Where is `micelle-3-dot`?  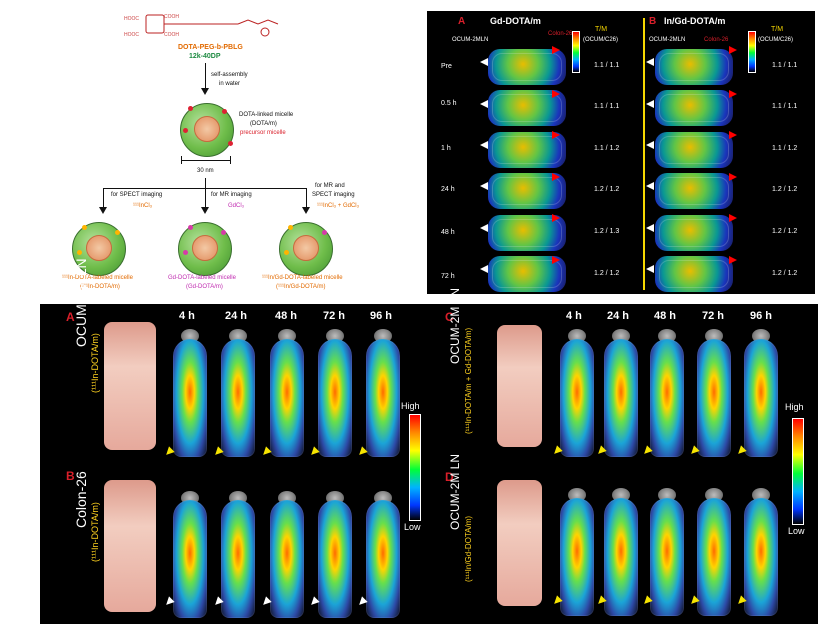 micelle-3-dot is located at coordinates (286, 252).